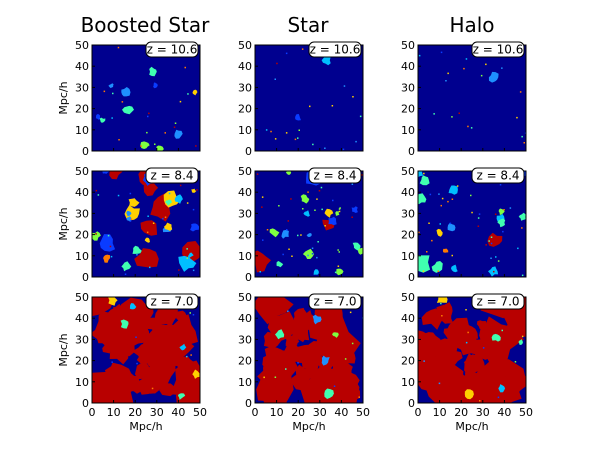 This screenshot has height=450, width=600. What do you see at coordinates (129, 224) in the screenshot?
I see `panel: z = 8.4 0 10 20 30 40 50 Mpc/h` at bounding box center [129, 224].